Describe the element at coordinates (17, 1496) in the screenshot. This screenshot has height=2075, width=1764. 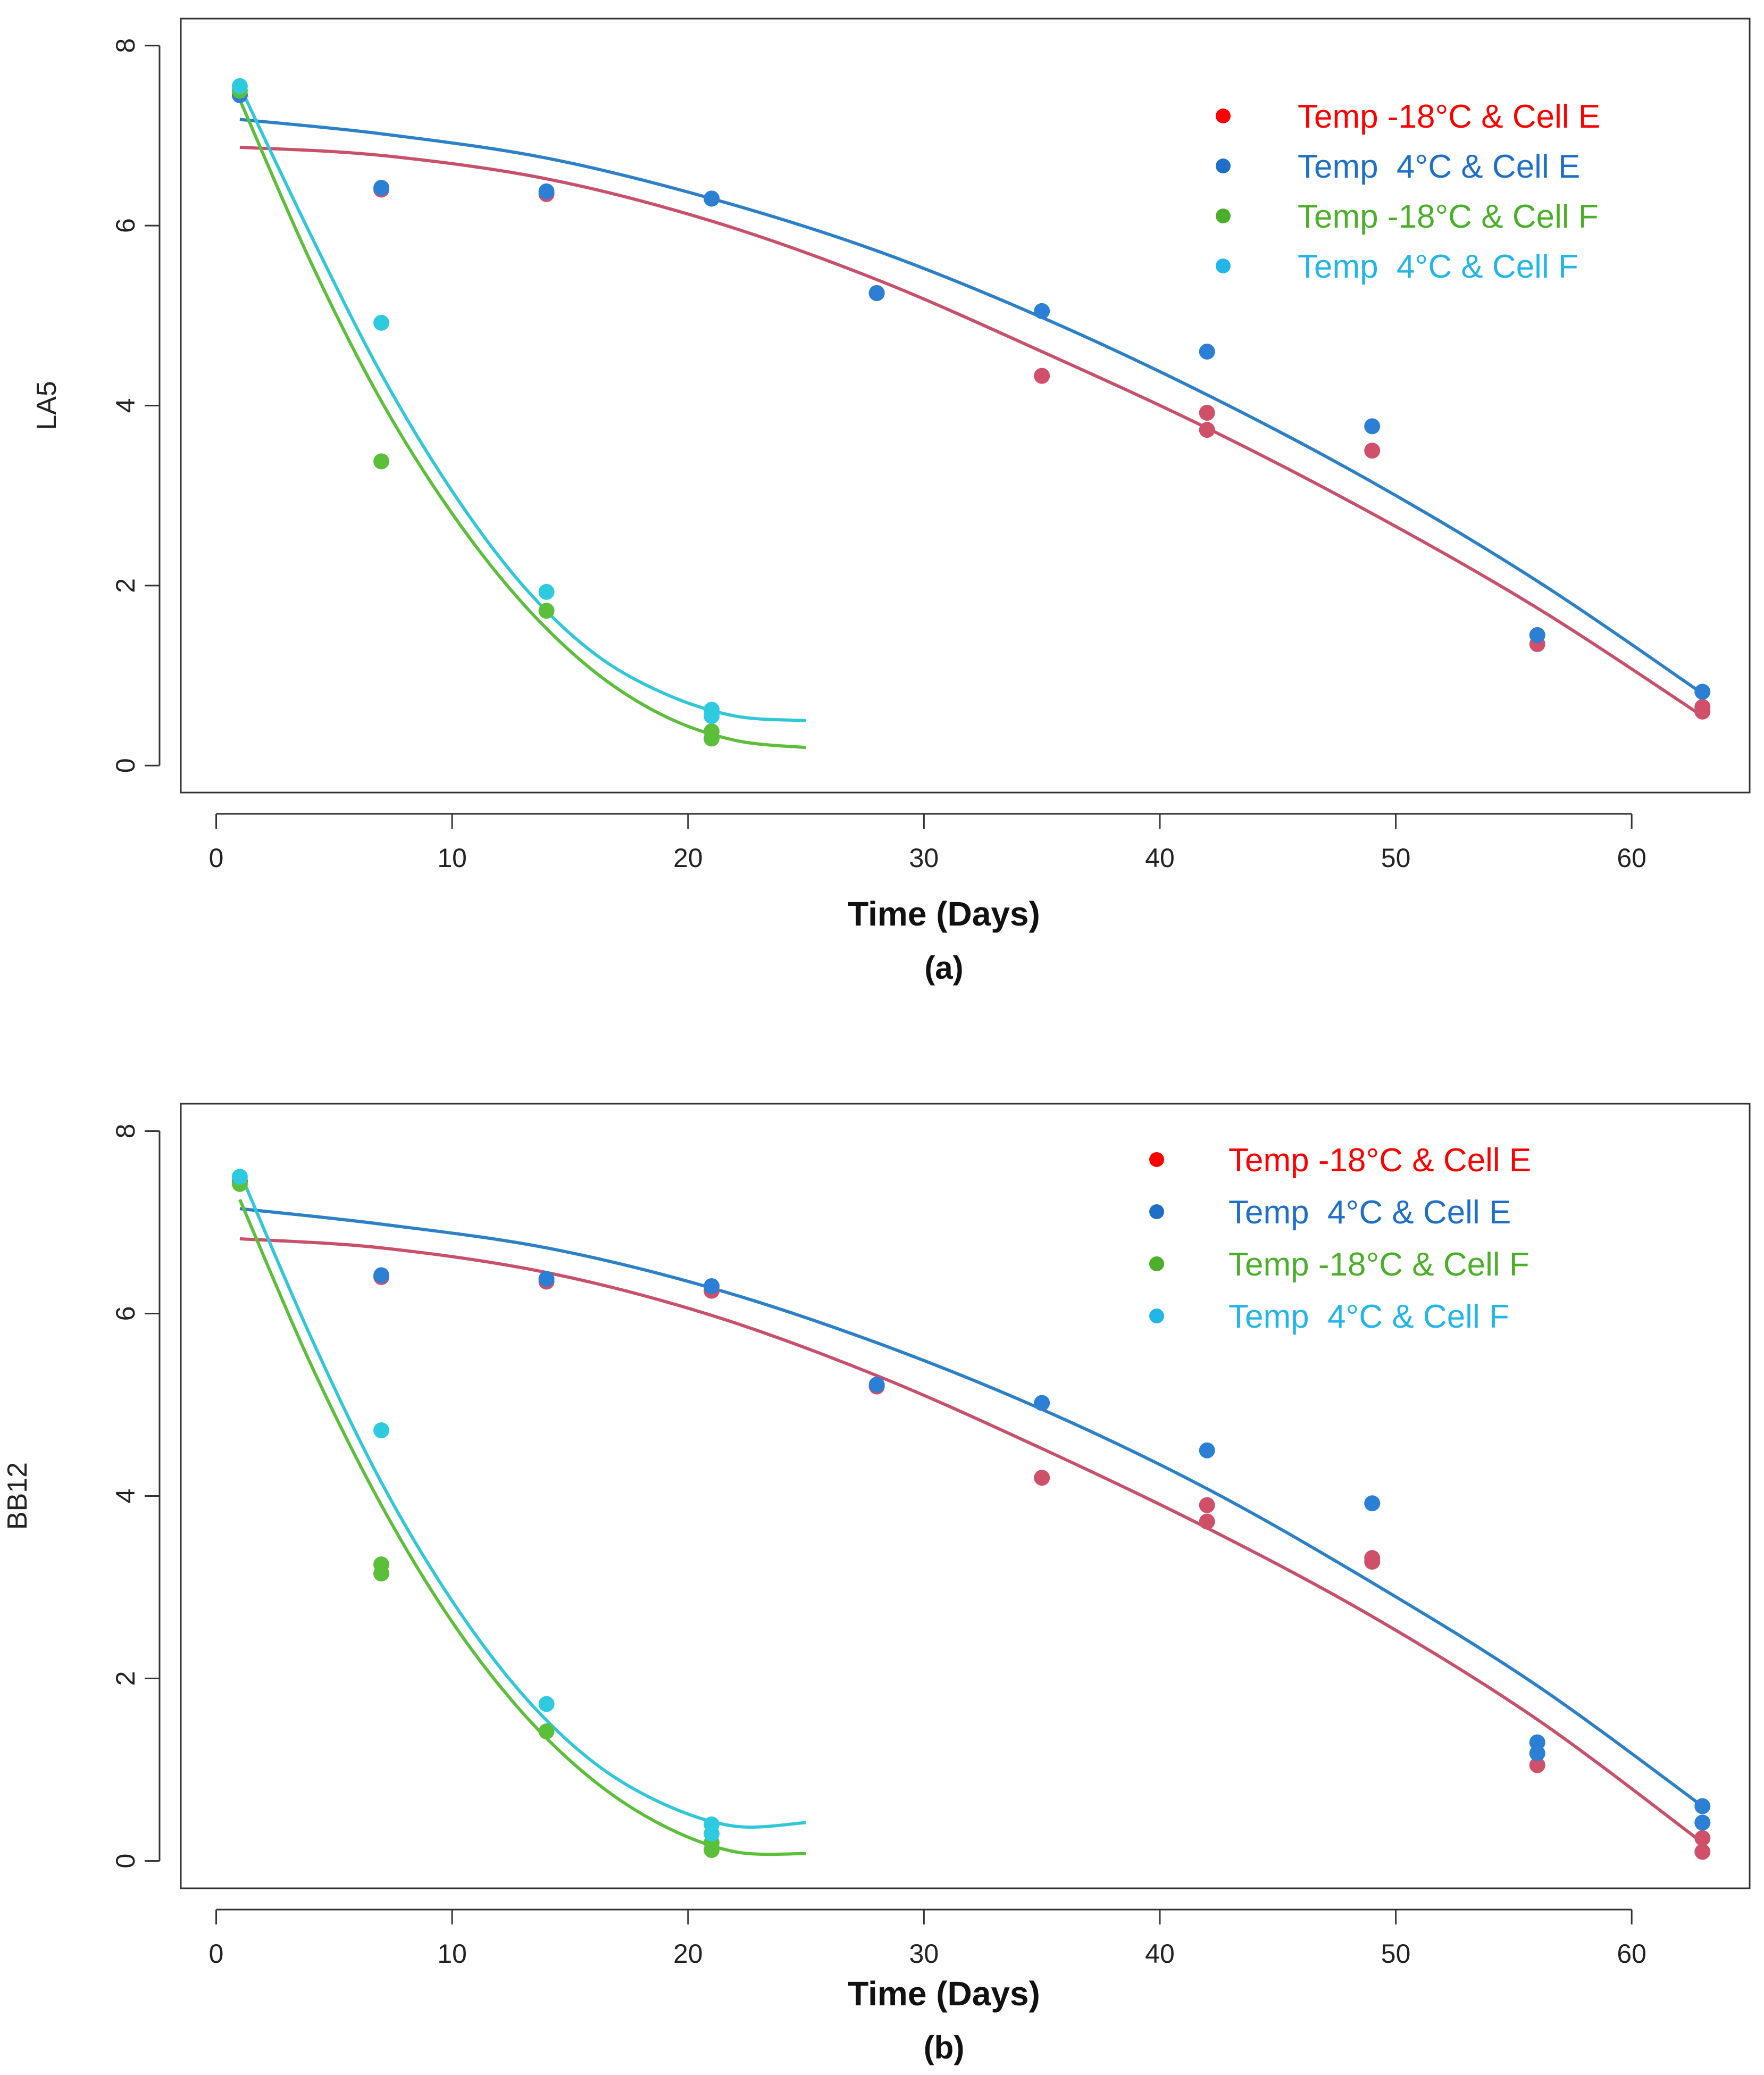
I see `y-axis-title: BB12` at that location.